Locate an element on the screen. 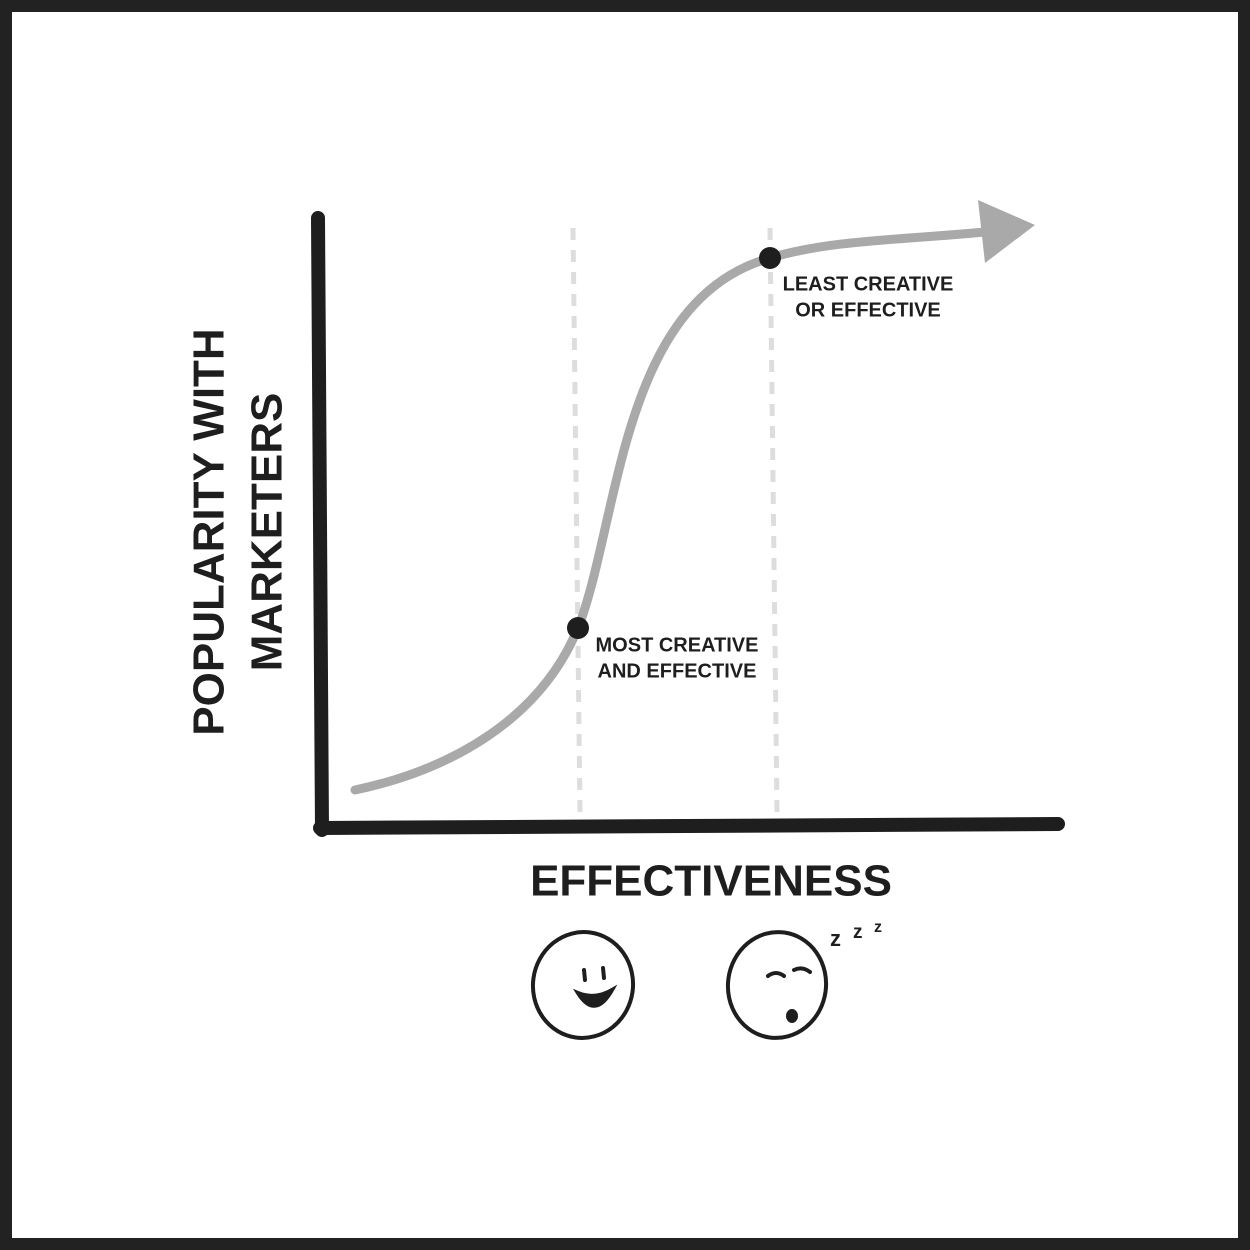 The height and width of the screenshot is (1250, 1250). happy-face is located at coordinates (583, 985).